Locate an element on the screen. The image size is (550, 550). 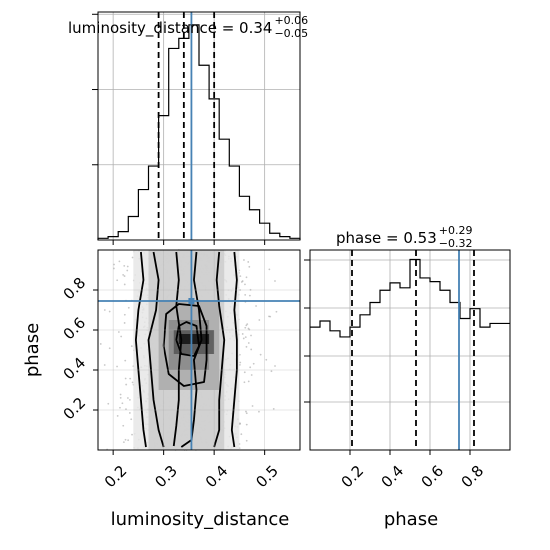
title-luminosity-distance-plus: +0.06 is located at coordinates (291, 20).